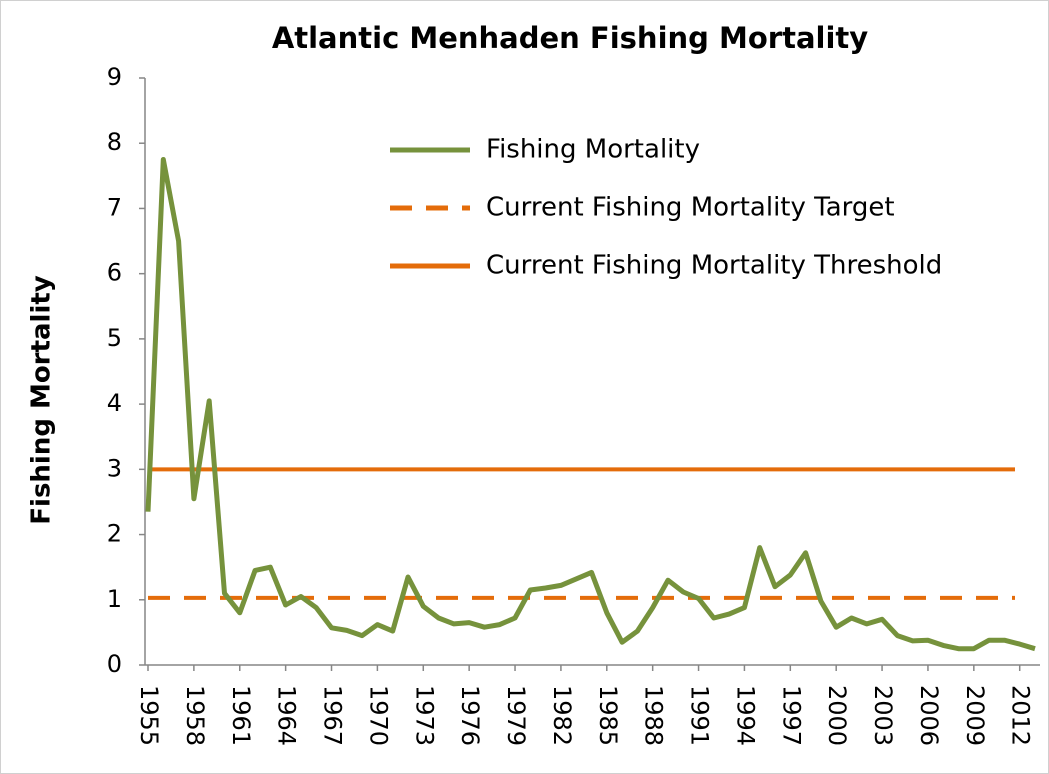  Describe the element at coordinates (791, 715) in the screenshot. I see `x-tick-label: 1997` at that location.